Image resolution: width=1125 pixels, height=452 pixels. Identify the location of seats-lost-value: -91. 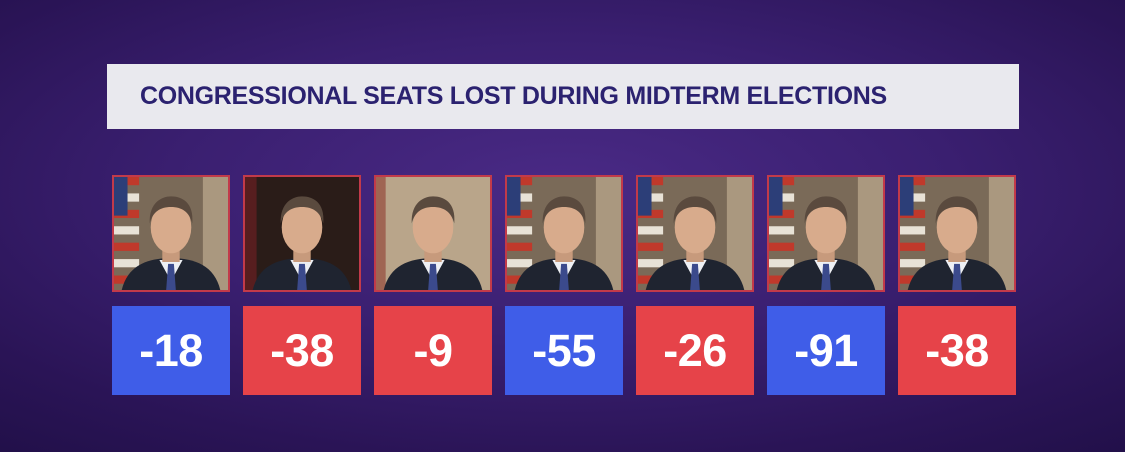
(826, 350).